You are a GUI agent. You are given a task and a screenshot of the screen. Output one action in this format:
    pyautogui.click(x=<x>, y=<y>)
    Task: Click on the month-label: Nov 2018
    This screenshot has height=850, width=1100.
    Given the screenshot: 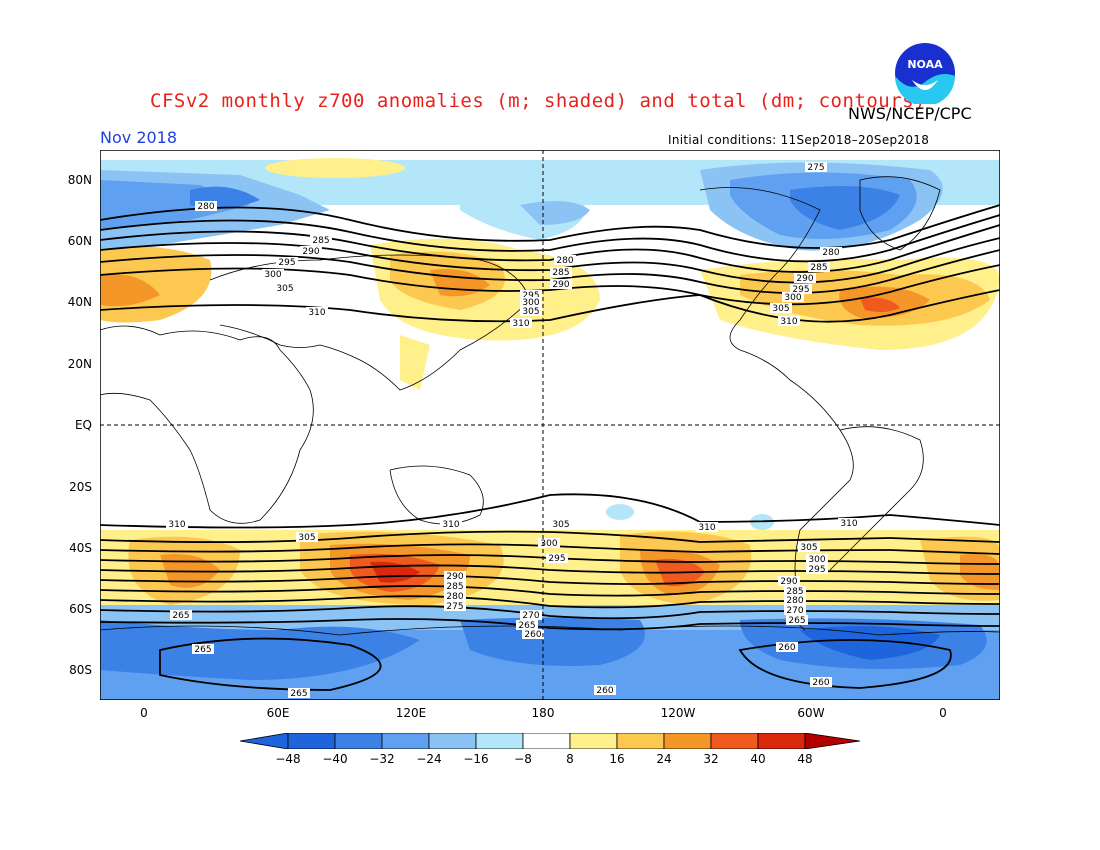 What is the action you would take?
    pyautogui.click(x=139, y=137)
    